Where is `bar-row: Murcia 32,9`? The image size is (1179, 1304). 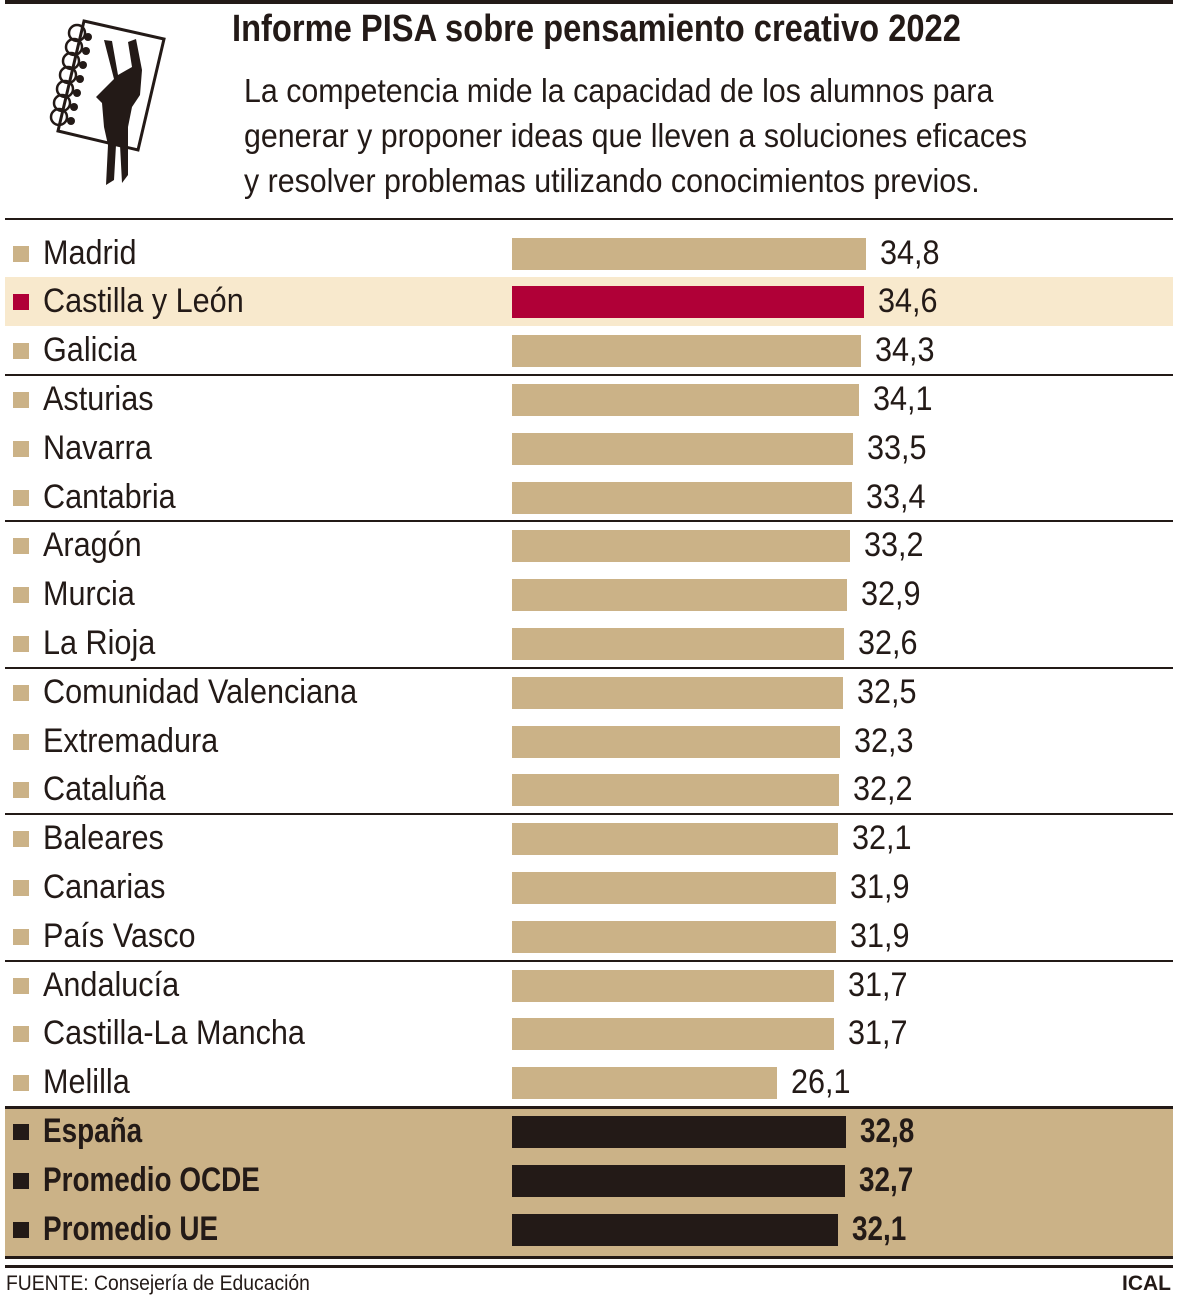 bar-row: Murcia 32,9 is located at coordinates (589, 594).